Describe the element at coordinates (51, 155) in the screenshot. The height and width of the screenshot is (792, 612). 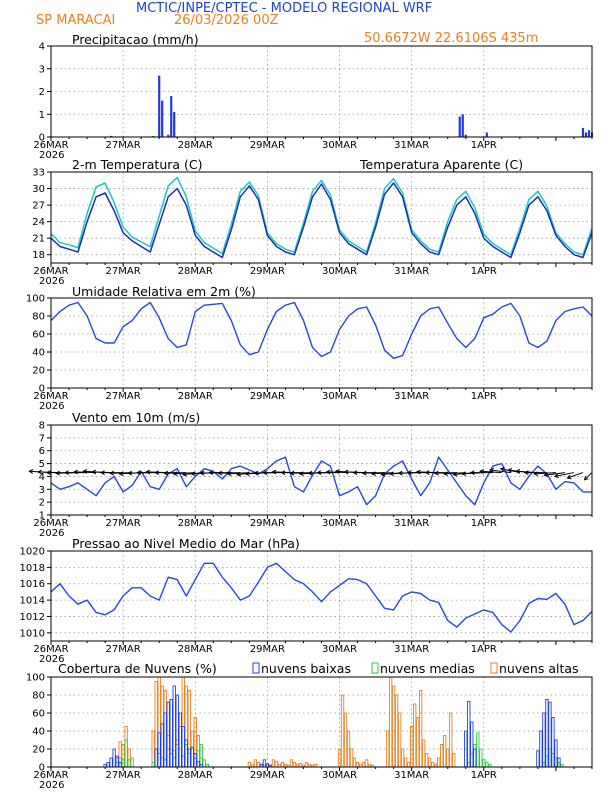
I see `precip-year-label: 2026` at that location.